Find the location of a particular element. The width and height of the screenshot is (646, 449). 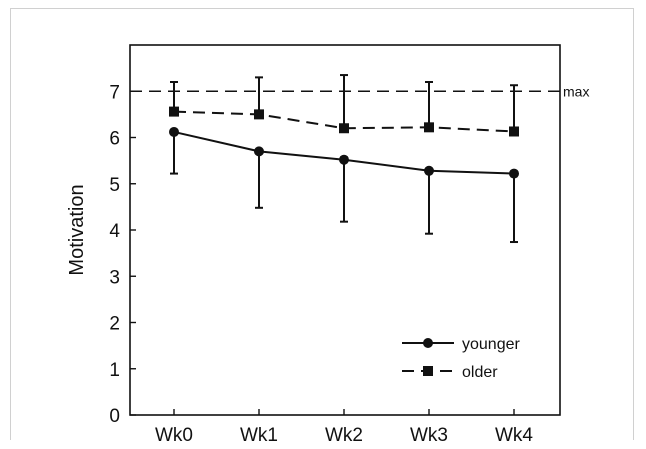

y-tick-label: 3 is located at coordinates (114, 277).